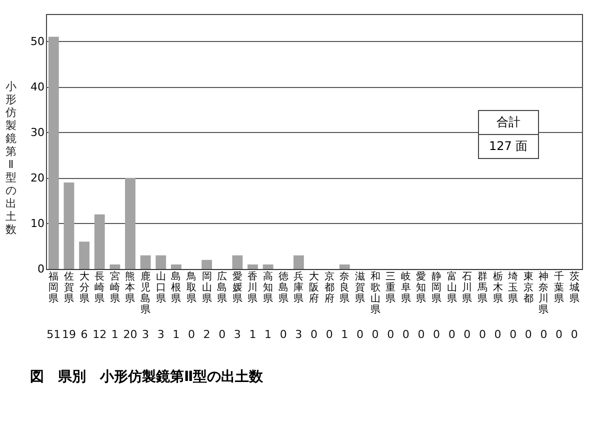 Image resolution: width=600 pixels, height=432 pixels. I want to click on x-tick-label: 岡山県, so click(207, 288).